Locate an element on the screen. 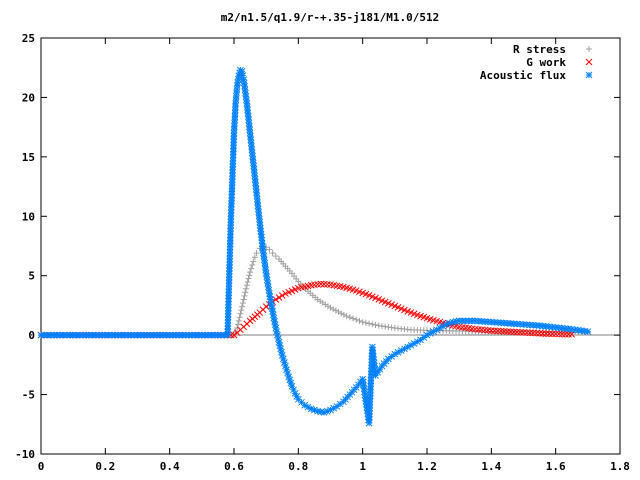 This screenshot has width=640, height=480. y-tick-label: 5 is located at coordinates (31, 276).